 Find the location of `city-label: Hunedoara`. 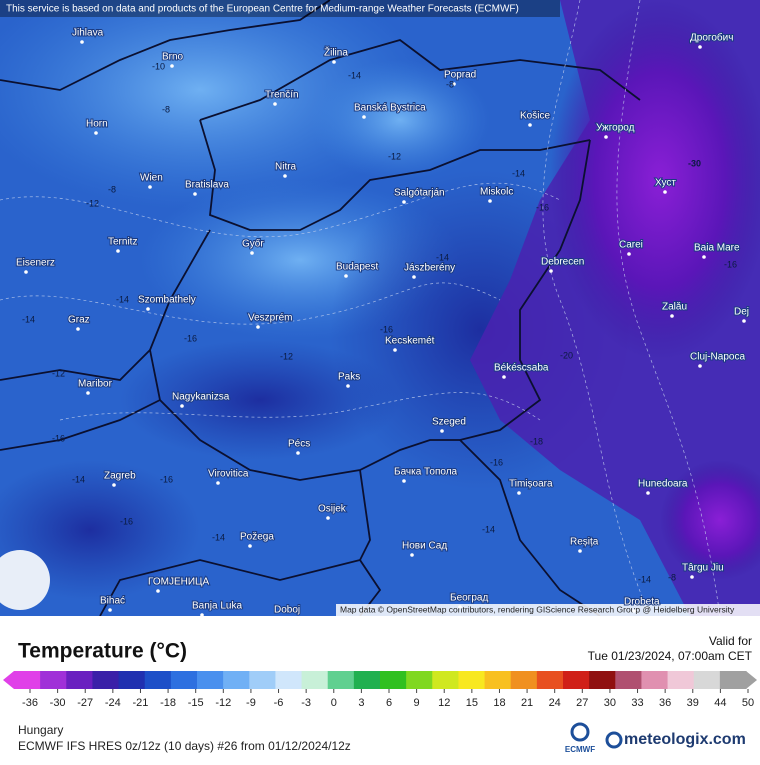

city-label: Hunedoara is located at coordinates (663, 484).